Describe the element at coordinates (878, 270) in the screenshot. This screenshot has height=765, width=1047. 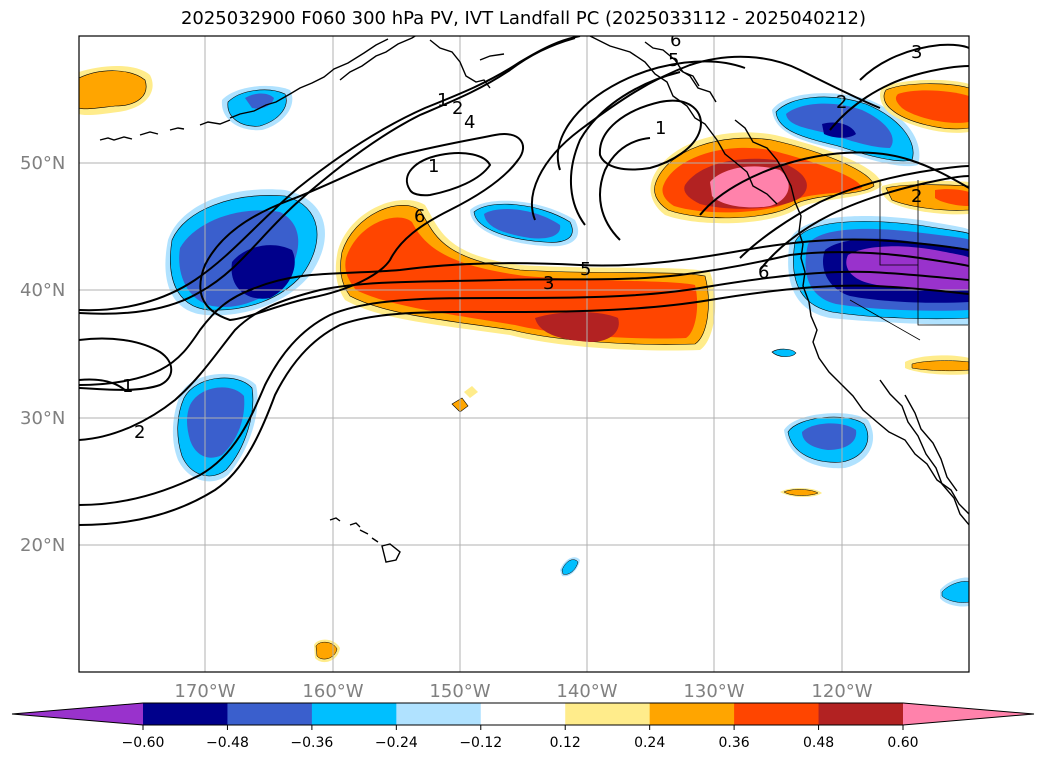
I see `anomaly-neg-west-coast` at that location.